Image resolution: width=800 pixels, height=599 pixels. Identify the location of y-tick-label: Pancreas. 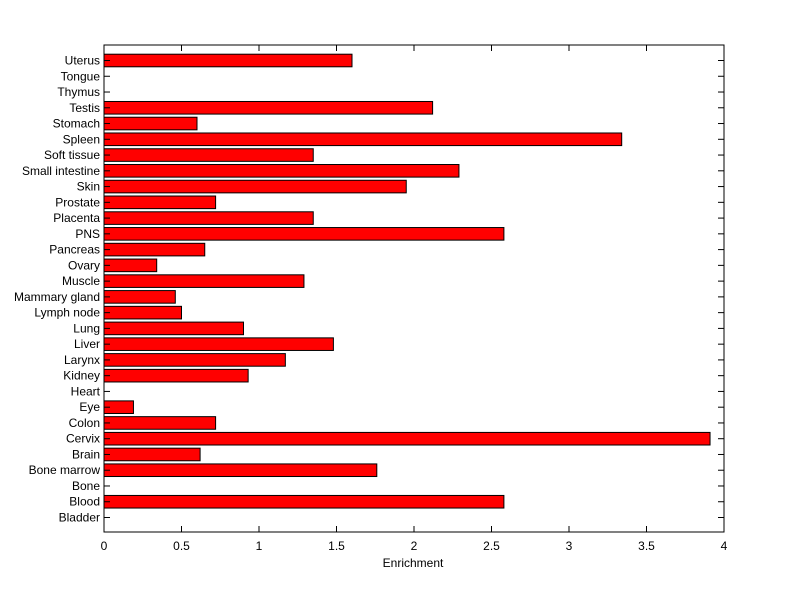
(74, 250).